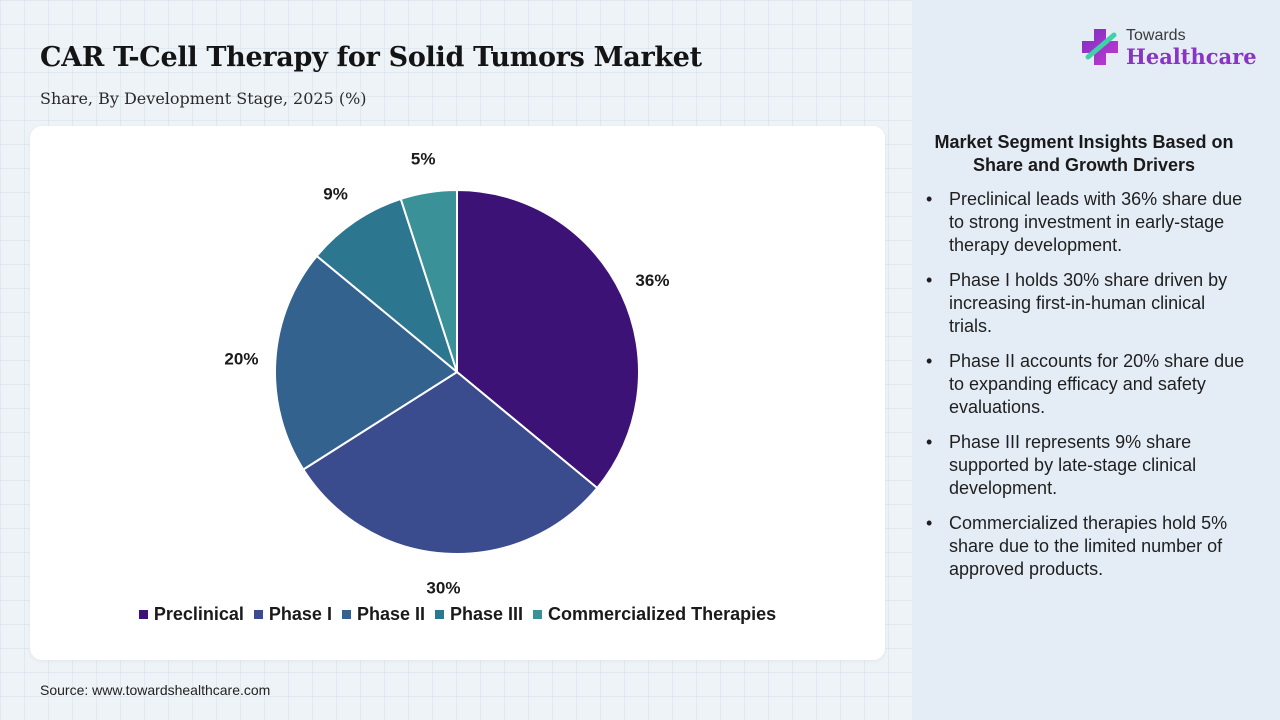  I want to click on legend-item: Preclinical, so click(191, 614).